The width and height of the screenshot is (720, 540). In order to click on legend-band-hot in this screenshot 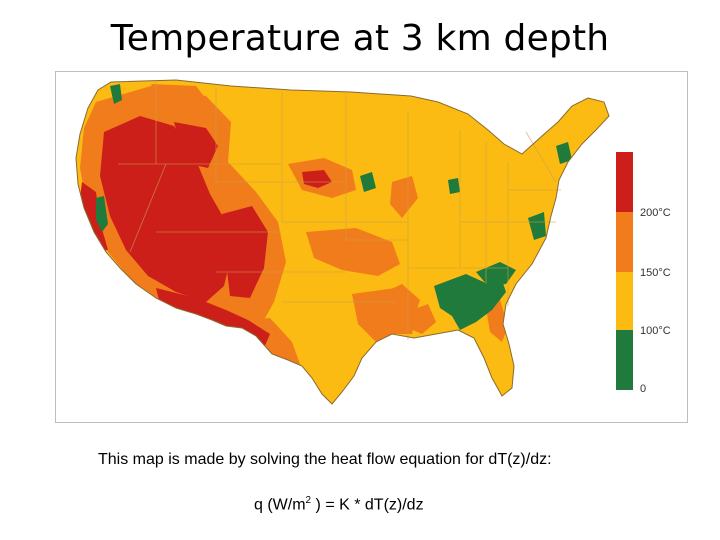, I will do `click(624, 242)`.